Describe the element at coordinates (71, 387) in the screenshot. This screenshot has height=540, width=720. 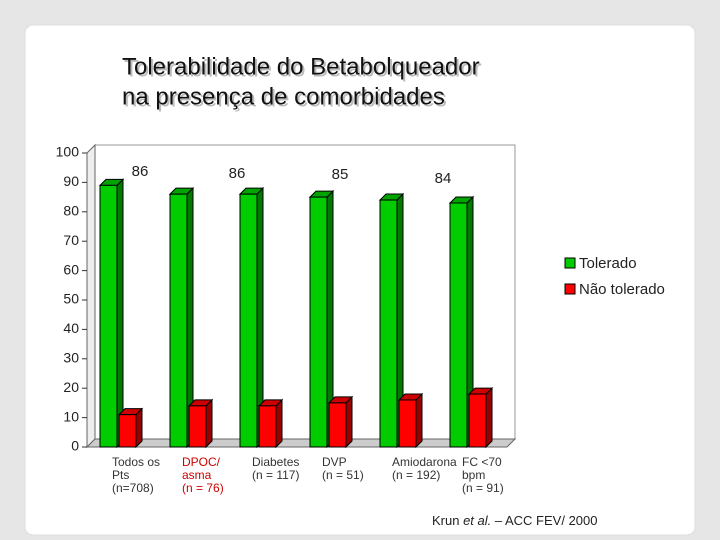
I see `y-tick-label: 20` at that location.